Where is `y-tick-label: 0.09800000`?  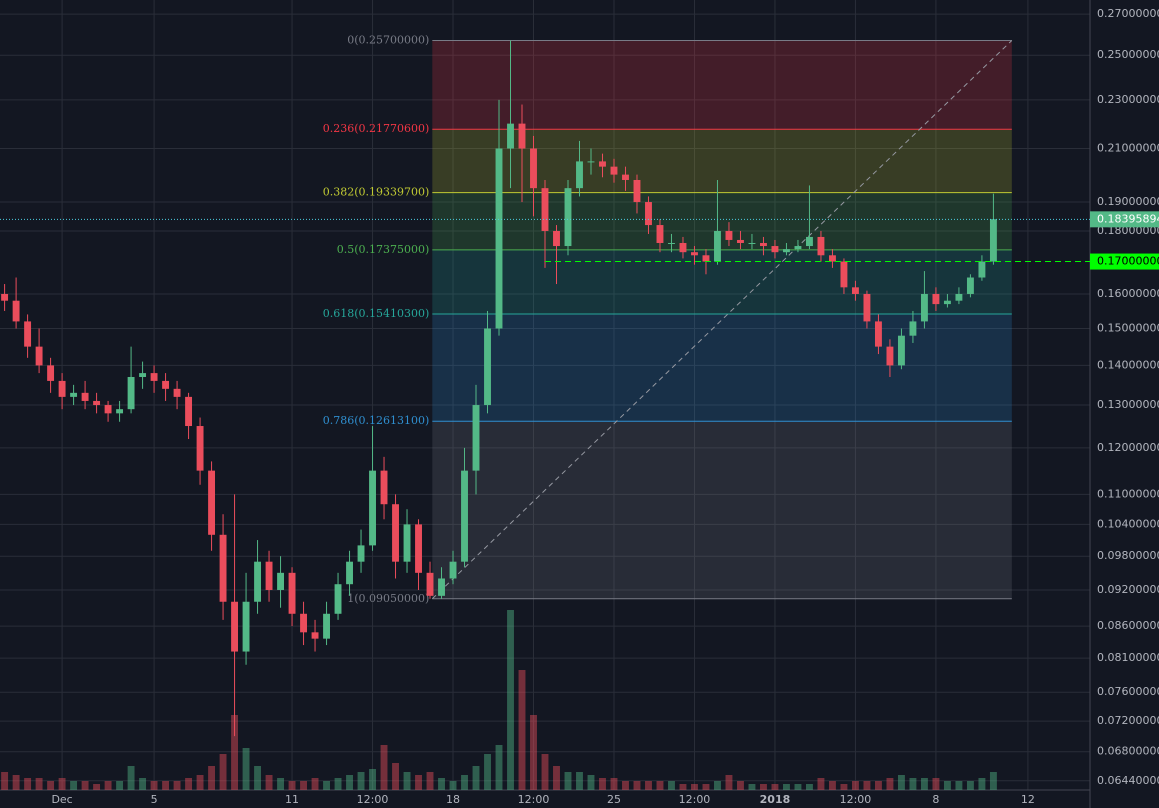
y-tick-label: 0.09800000 is located at coordinates (1128, 555).